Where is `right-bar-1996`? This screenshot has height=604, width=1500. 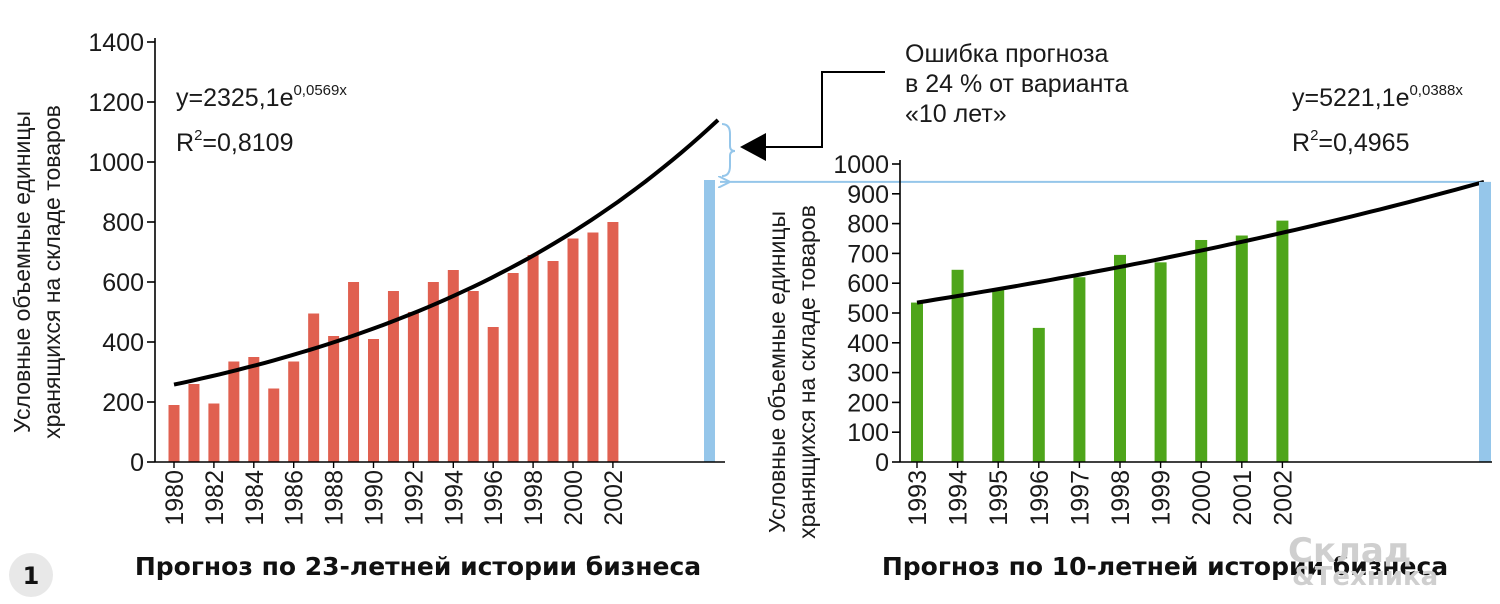 right-bar-1996 is located at coordinates (1038, 394).